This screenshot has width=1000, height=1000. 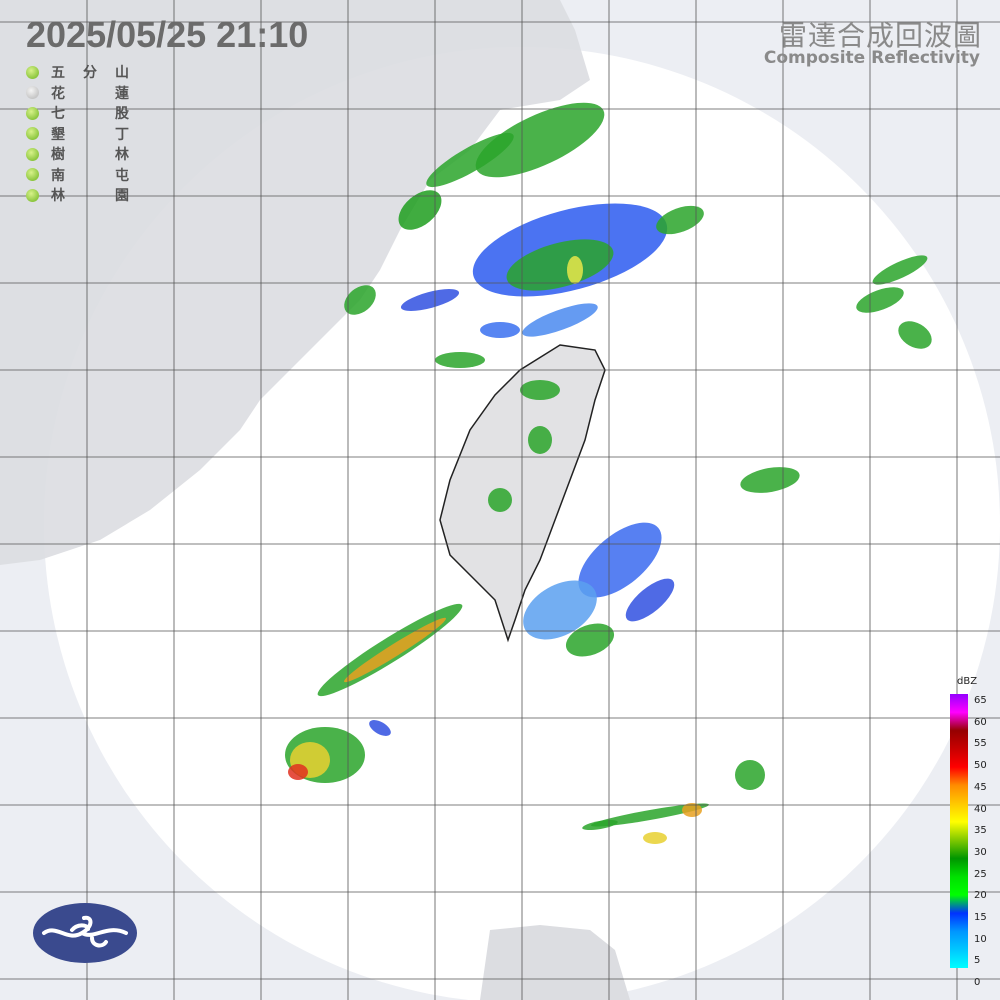 I want to click on station-name-right: 股, so click(x=122, y=114).